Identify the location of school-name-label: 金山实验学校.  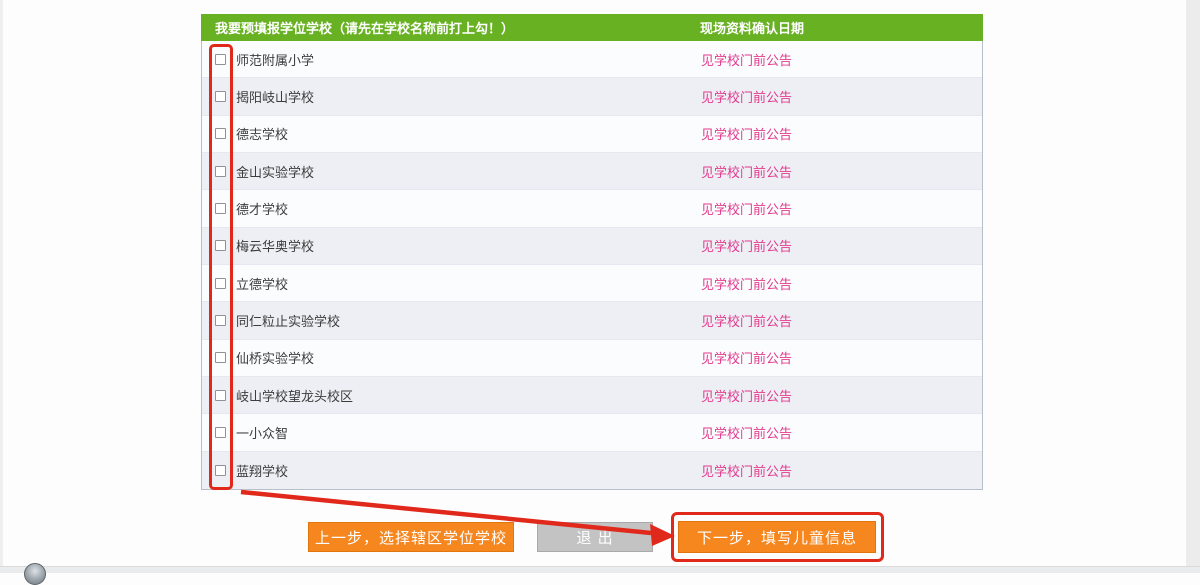
(275, 172).